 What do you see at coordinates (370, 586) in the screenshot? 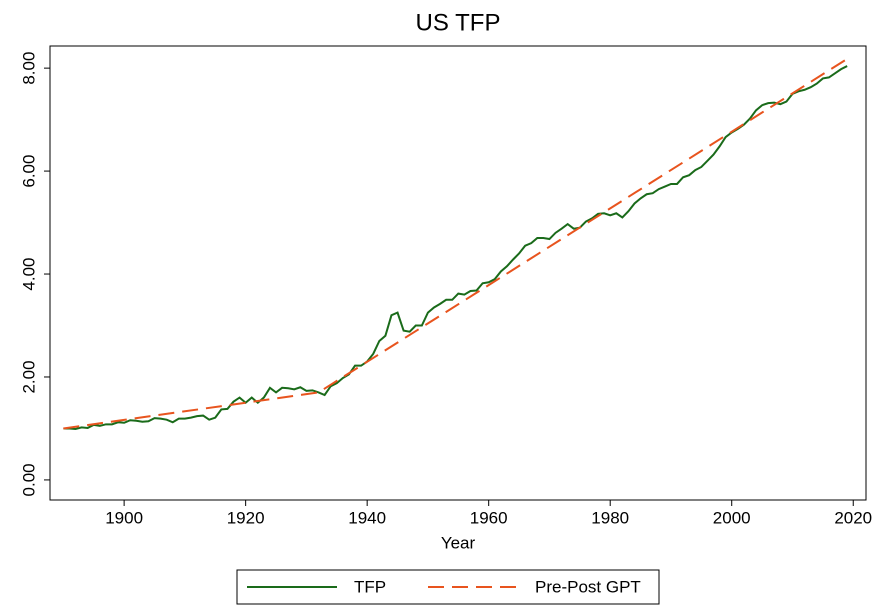
I see `legend-label: TFP` at bounding box center [370, 586].